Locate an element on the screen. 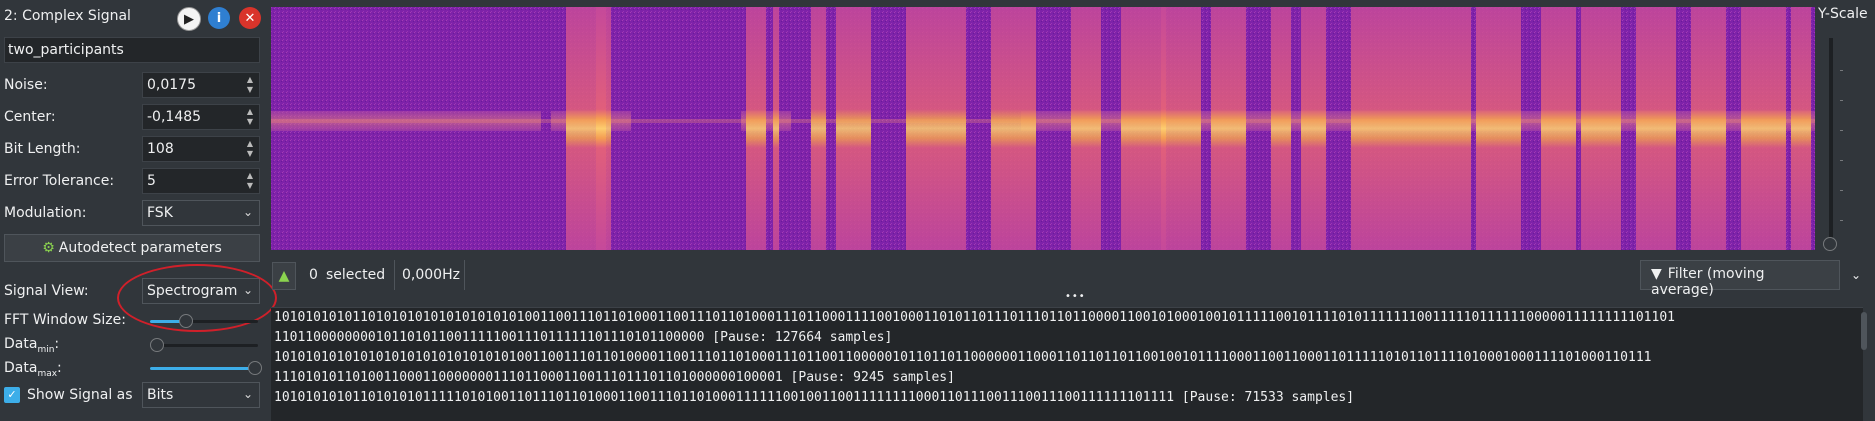 This screenshot has width=1875, height=421. selected-count: 0 is located at coordinates (313, 275).